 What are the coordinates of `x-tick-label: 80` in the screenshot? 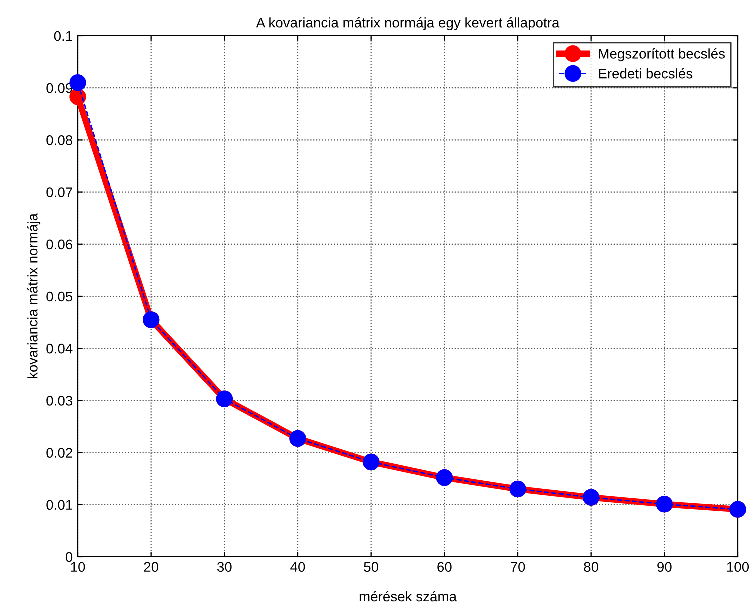 It's located at (591, 567).